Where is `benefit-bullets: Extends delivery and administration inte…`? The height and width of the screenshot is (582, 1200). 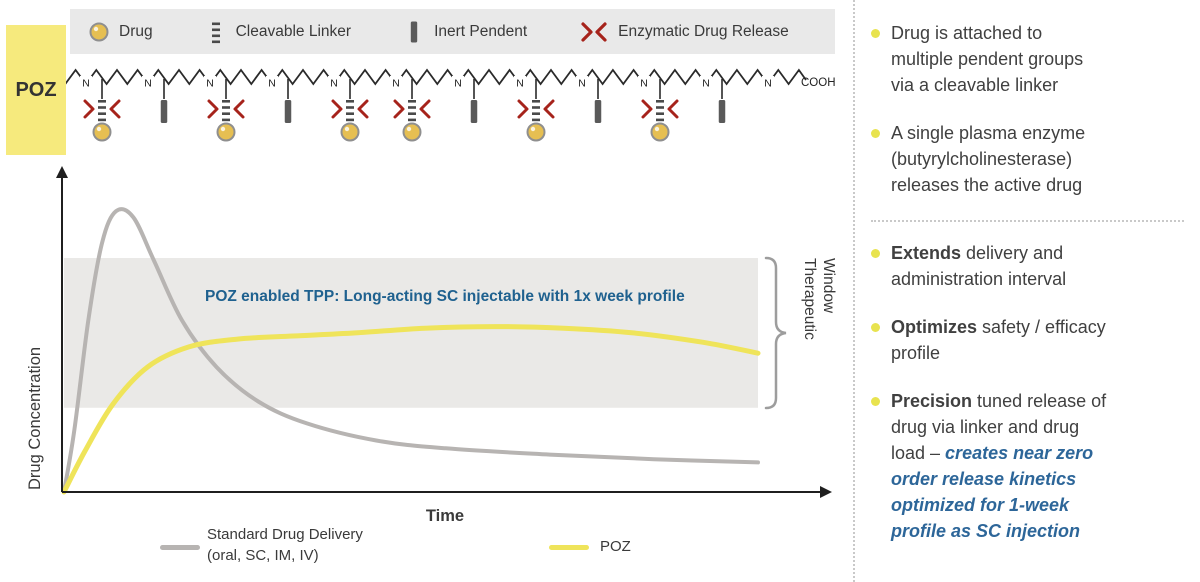 benefit-bullets: Extends delivery and administration inte… is located at coordinates (1030, 392).